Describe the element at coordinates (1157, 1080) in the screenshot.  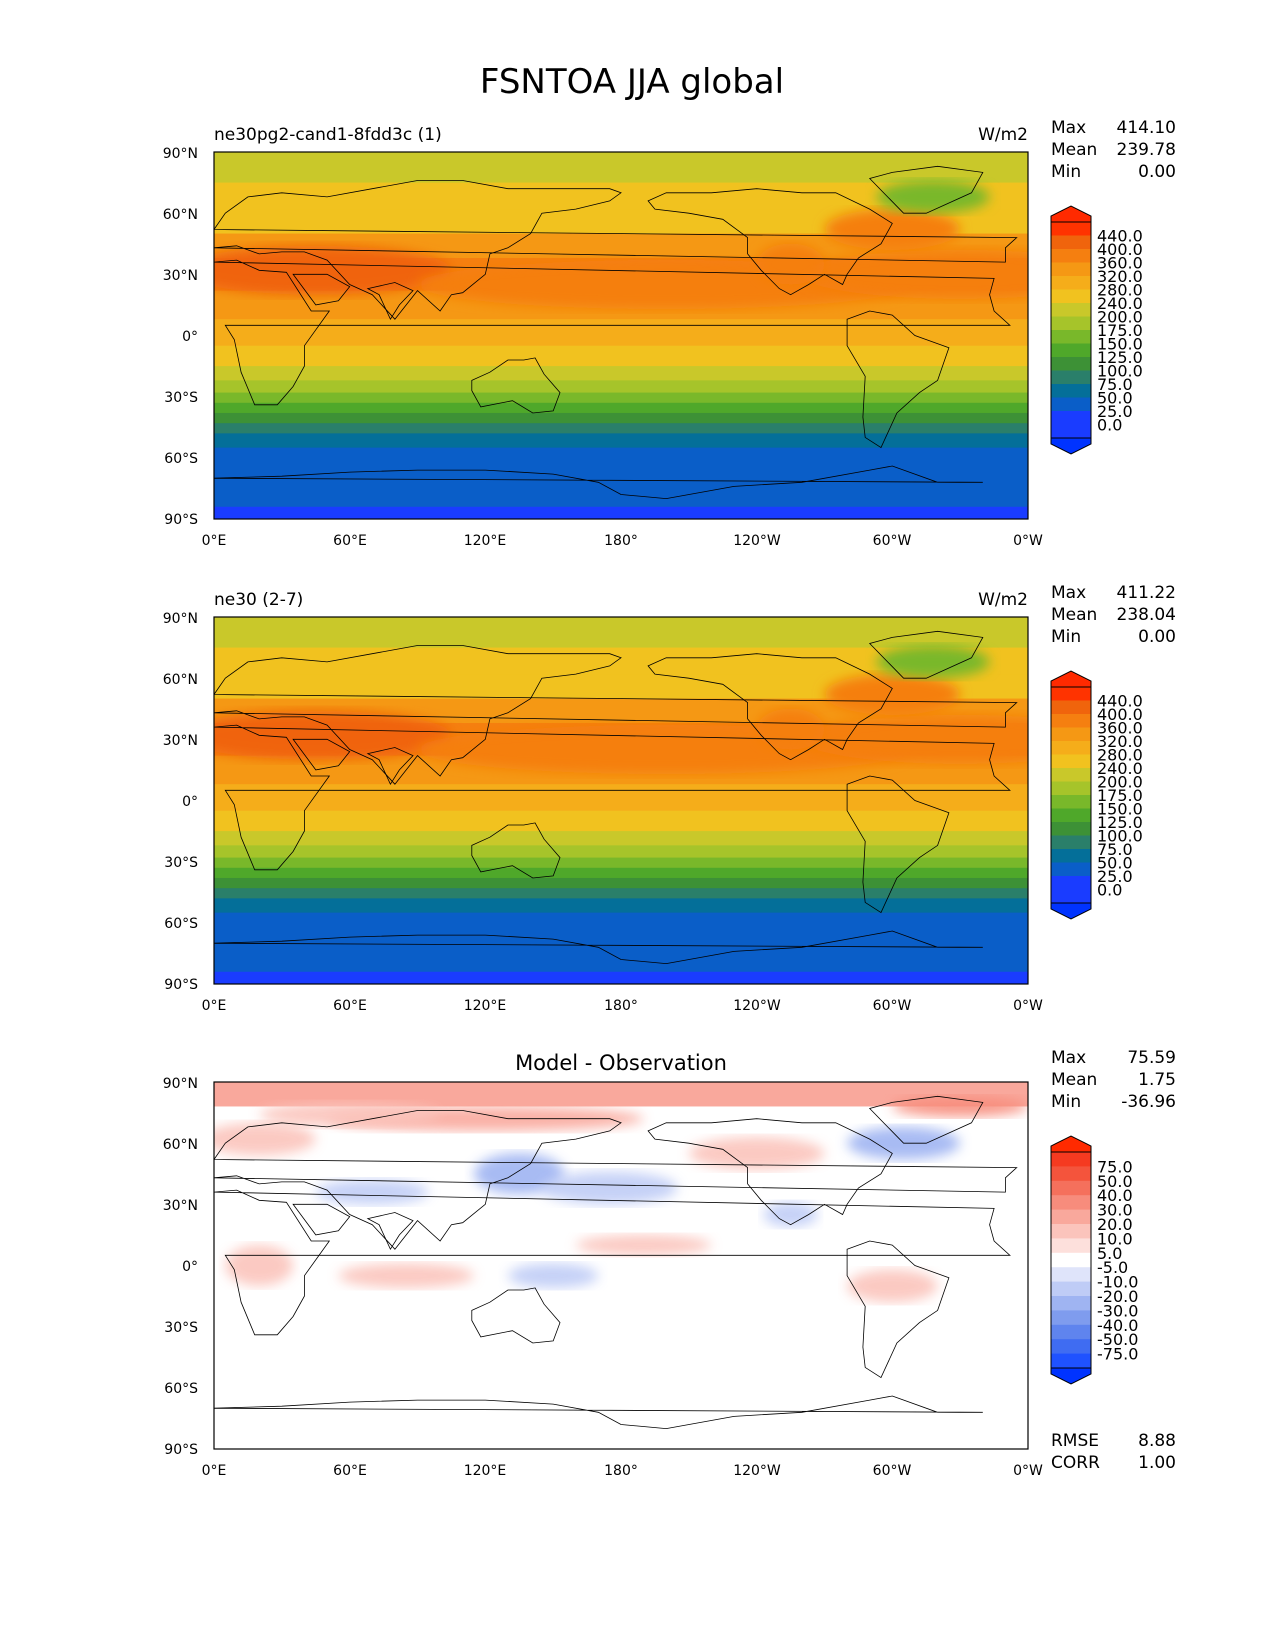
I see `stat-mean-value: 1.75` at that location.